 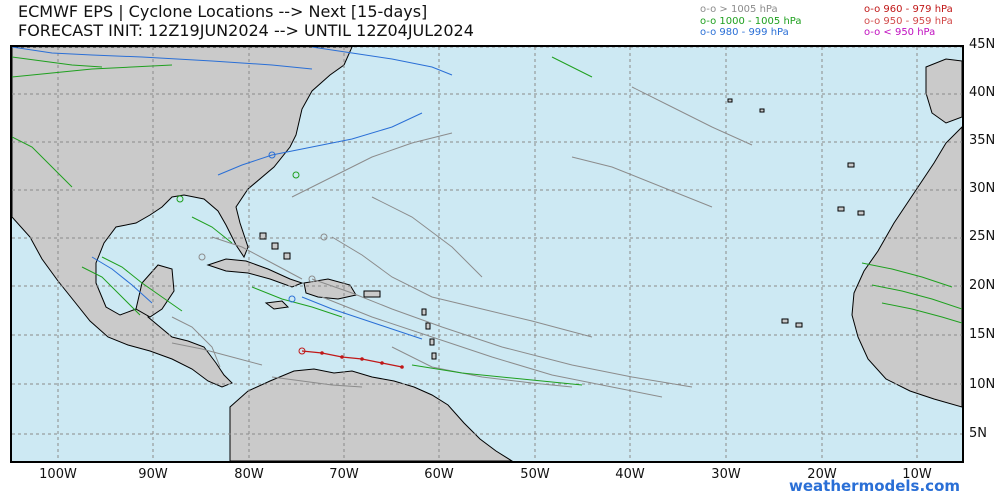 I want to click on land-hispaniola, so click(x=330, y=289).